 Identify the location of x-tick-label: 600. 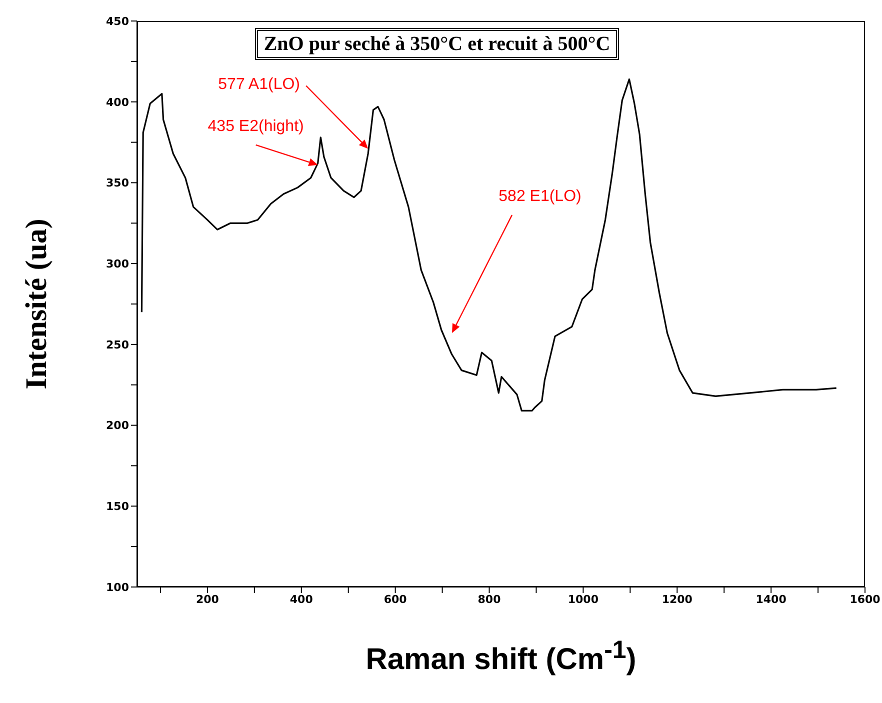
(396, 599).